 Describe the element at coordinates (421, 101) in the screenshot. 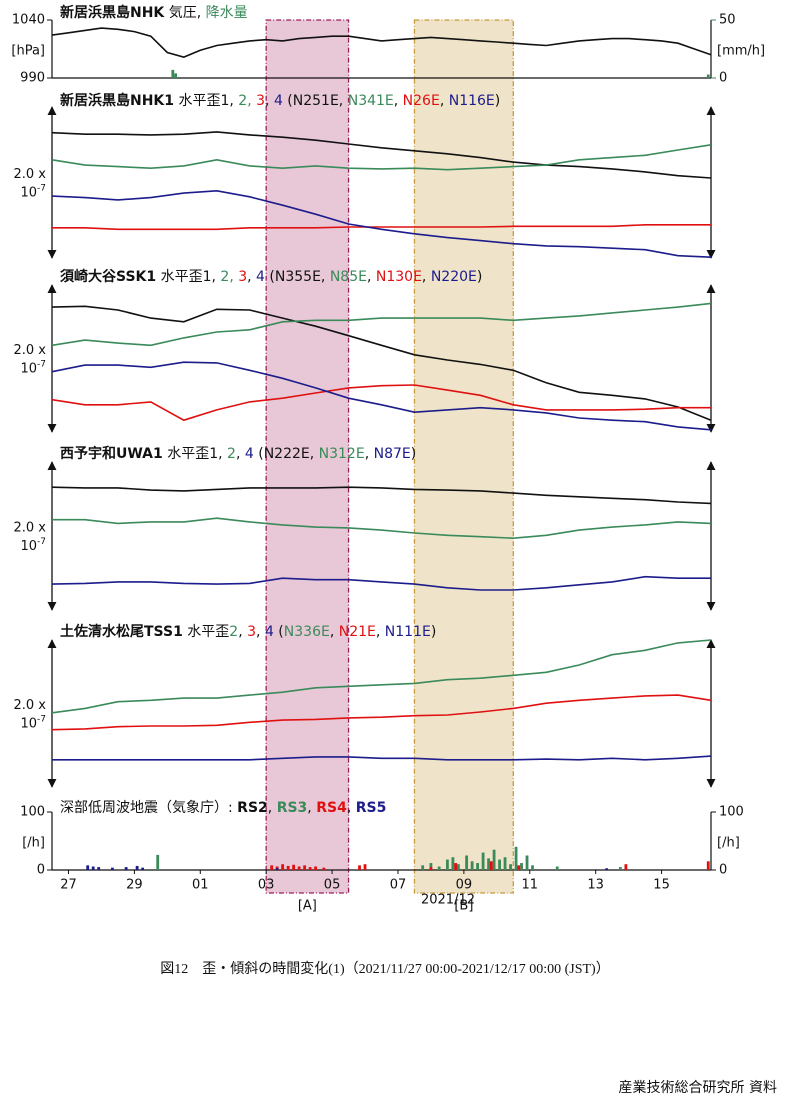

I see `title-part: N26E` at that location.